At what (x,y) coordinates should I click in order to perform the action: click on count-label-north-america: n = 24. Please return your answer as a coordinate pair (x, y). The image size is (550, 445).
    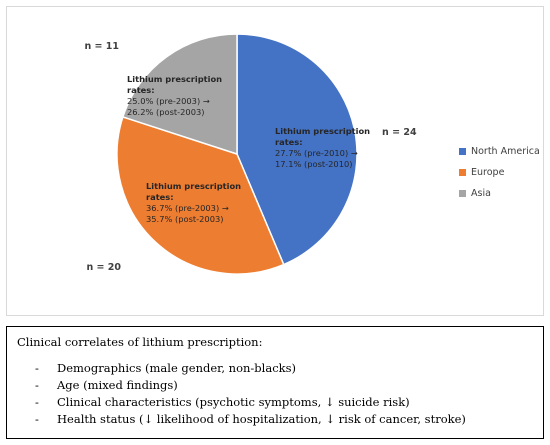
    Looking at the image, I should click on (399, 132).